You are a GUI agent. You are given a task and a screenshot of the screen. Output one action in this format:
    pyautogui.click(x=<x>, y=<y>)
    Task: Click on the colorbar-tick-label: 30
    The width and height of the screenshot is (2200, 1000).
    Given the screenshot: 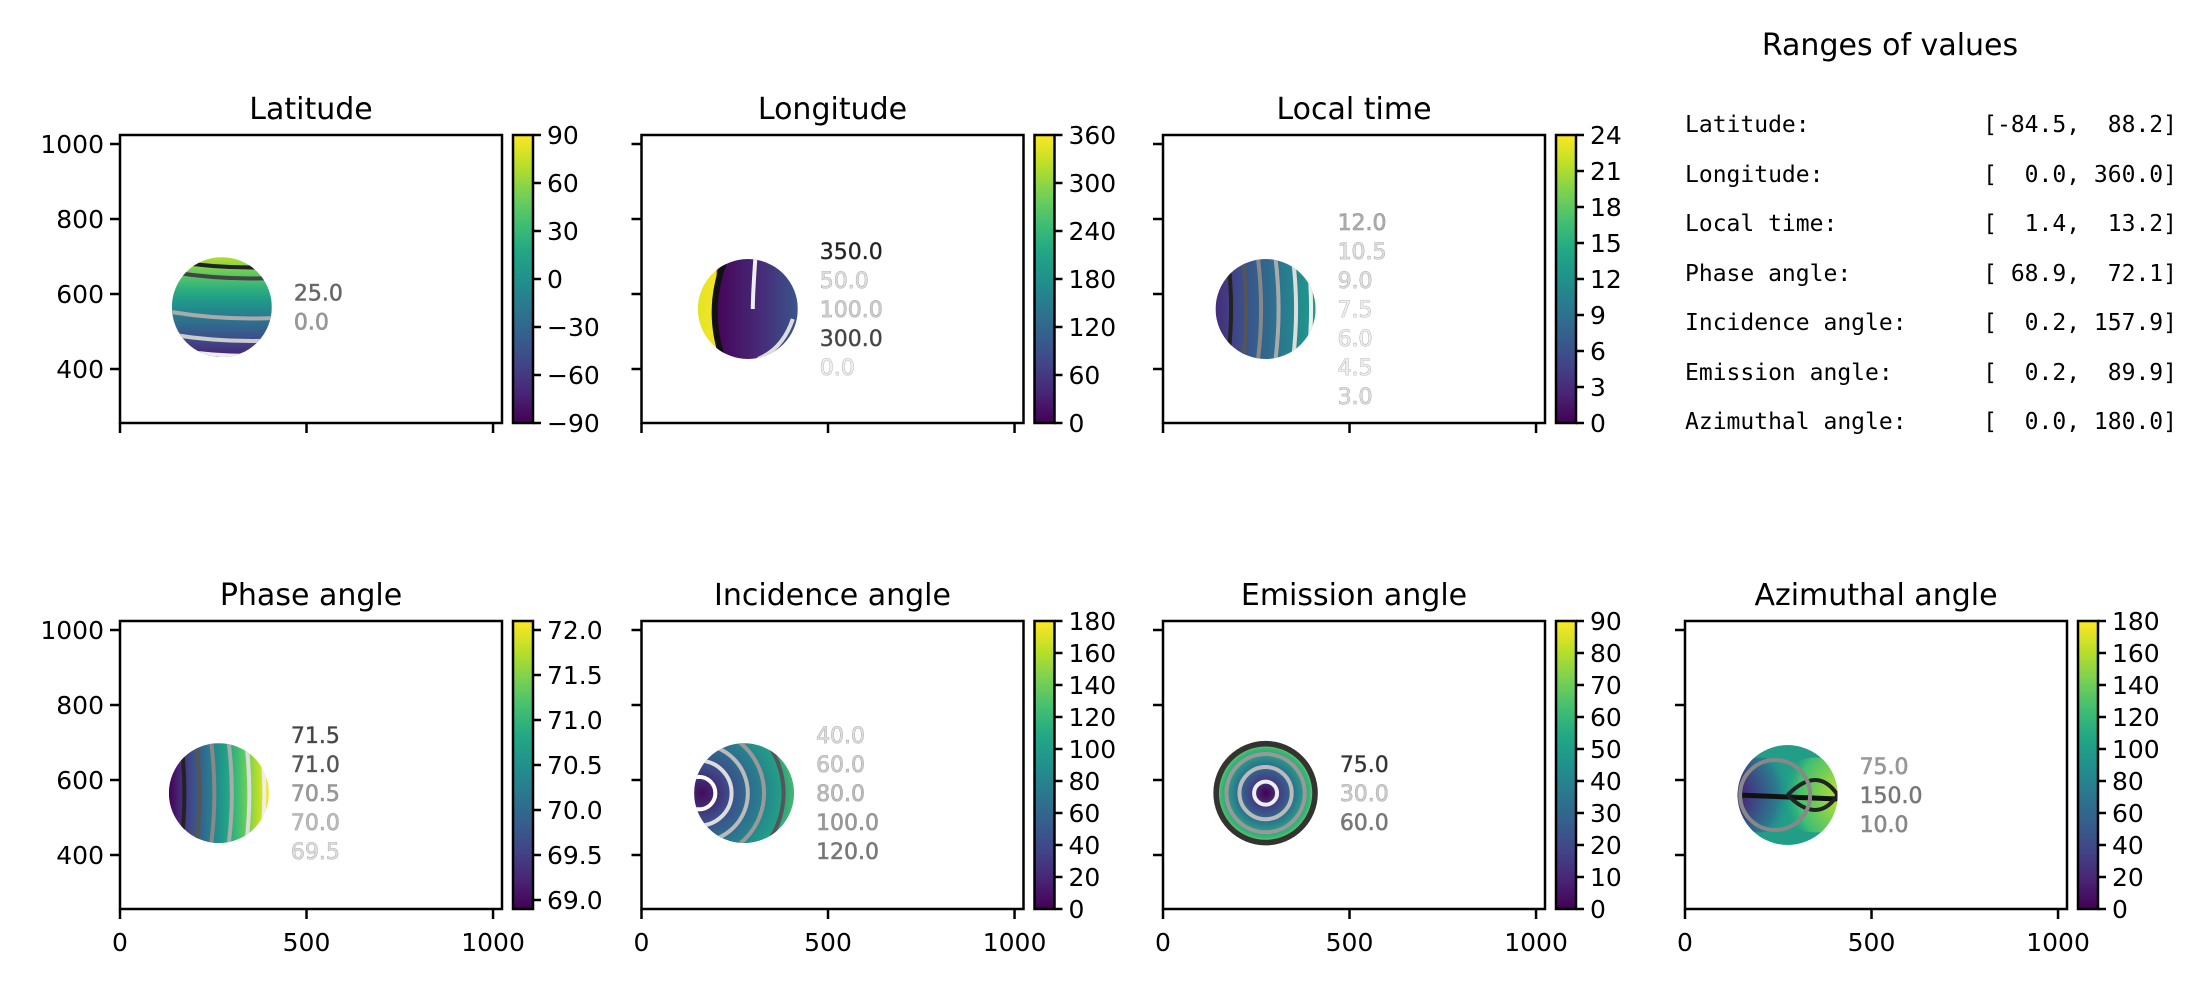 What is the action you would take?
    pyautogui.click(x=1606, y=813)
    